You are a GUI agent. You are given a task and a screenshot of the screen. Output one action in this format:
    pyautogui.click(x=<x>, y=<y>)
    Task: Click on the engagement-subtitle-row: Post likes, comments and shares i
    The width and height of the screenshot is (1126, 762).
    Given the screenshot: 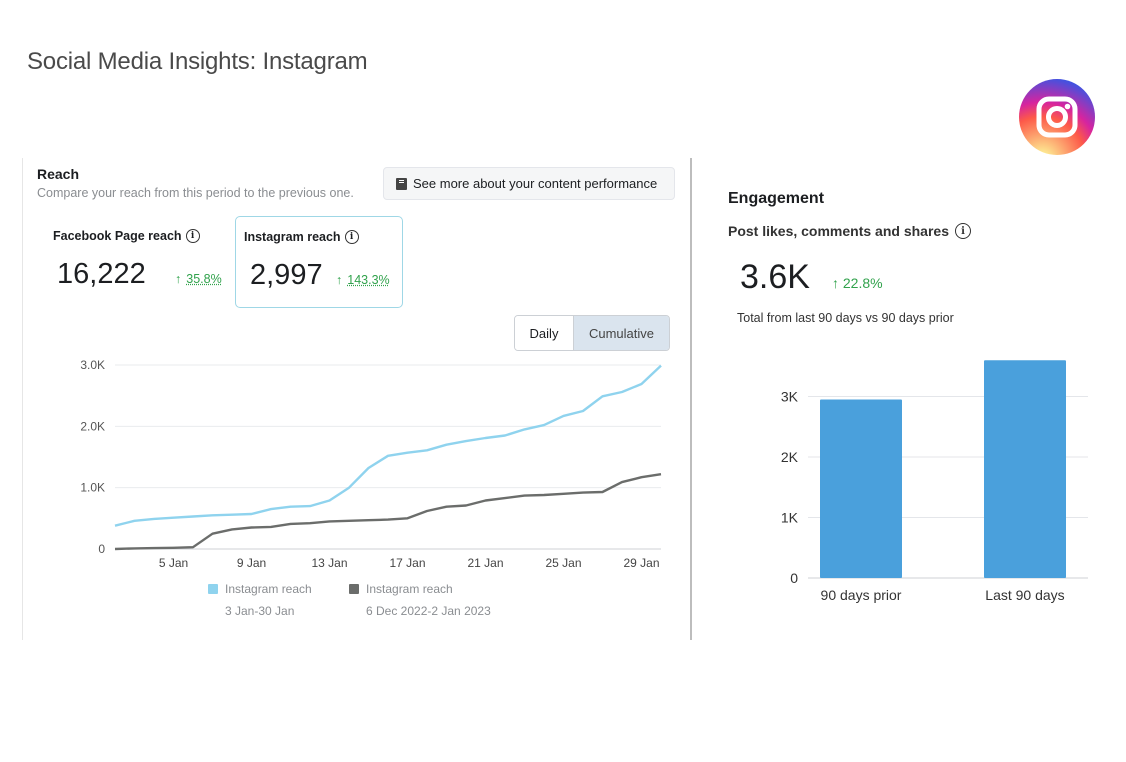 What is the action you would take?
    pyautogui.click(x=849, y=231)
    